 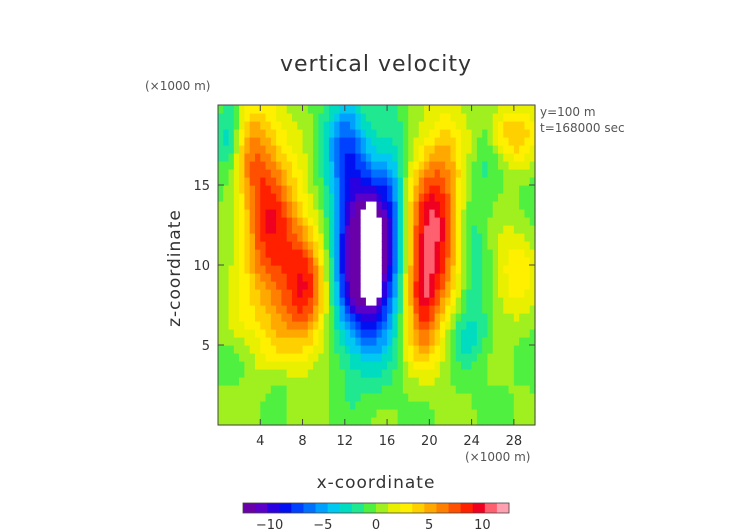 What do you see at coordinates (322, 525) in the screenshot?
I see `colorbar-tick-label: −5` at bounding box center [322, 525].